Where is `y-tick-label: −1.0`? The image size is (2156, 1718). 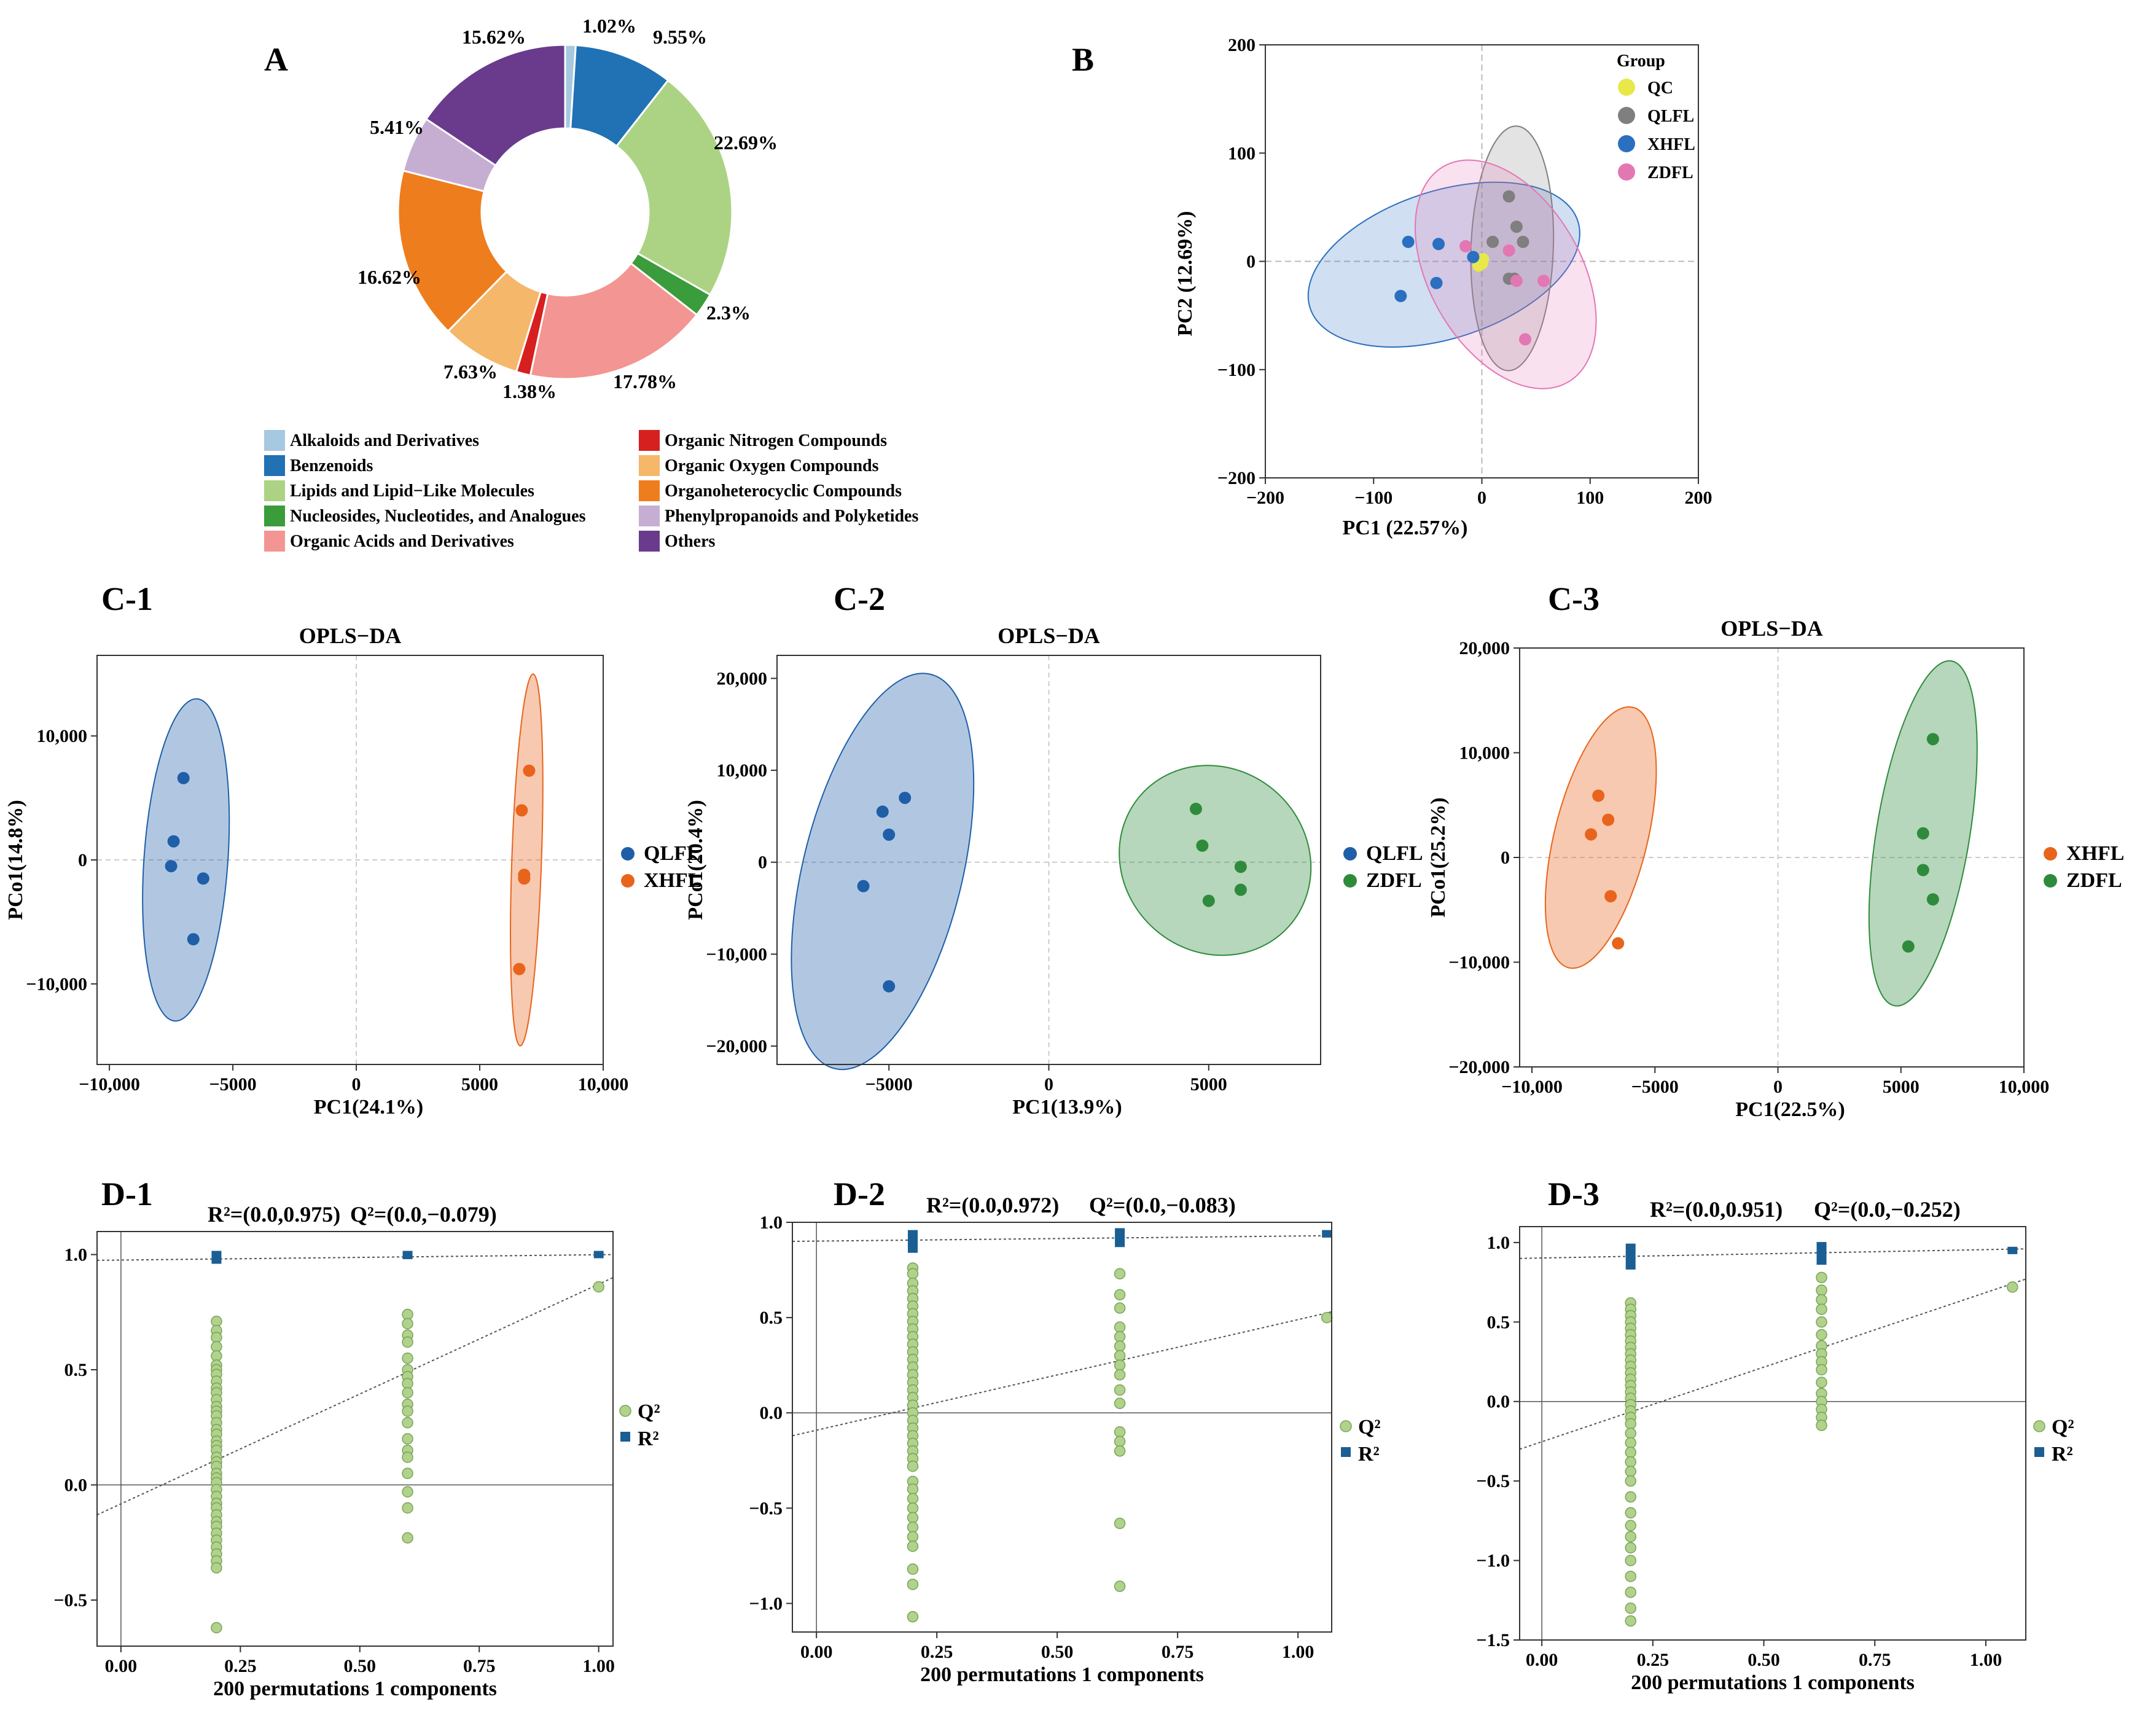 y-tick-label: −1.0 is located at coordinates (1493, 1561).